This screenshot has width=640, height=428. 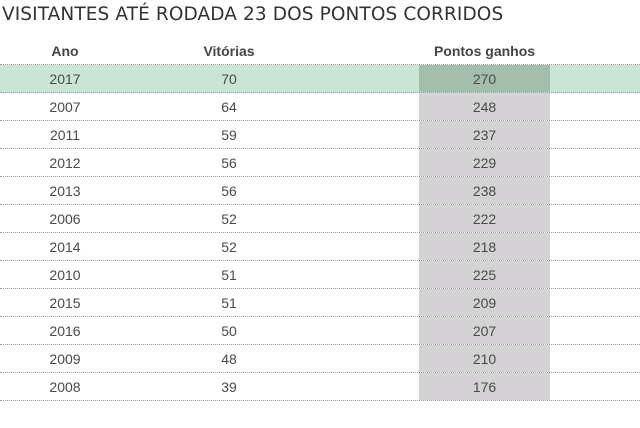 I want to click on cell-ano: 2010, so click(x=65, y=274).